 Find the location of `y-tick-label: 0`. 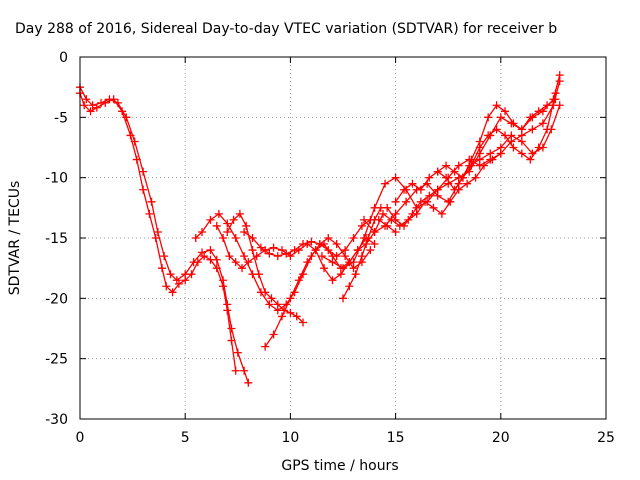

y-tick-label: 0 is located at coordinates (63, 58).